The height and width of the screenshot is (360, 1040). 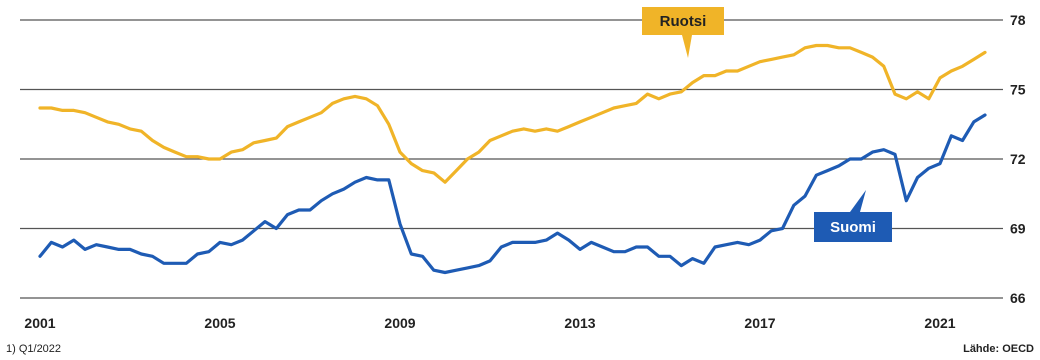 What do you see at coordinates (399, 323) in the screenshot?
I see `x-tick-label-2009: 2009` at bounding box center [399, 323].